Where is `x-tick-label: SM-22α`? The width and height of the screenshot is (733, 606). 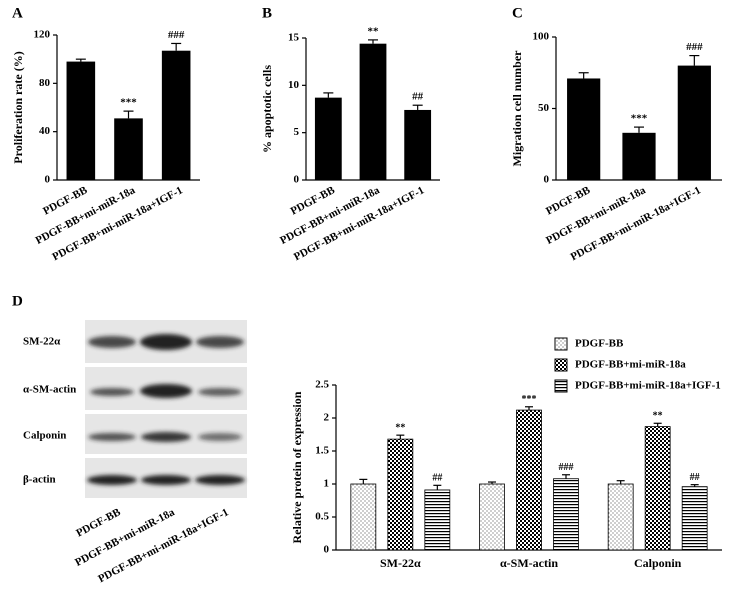
x-tick-label: SM-22α is located at coordinates (400, 563).